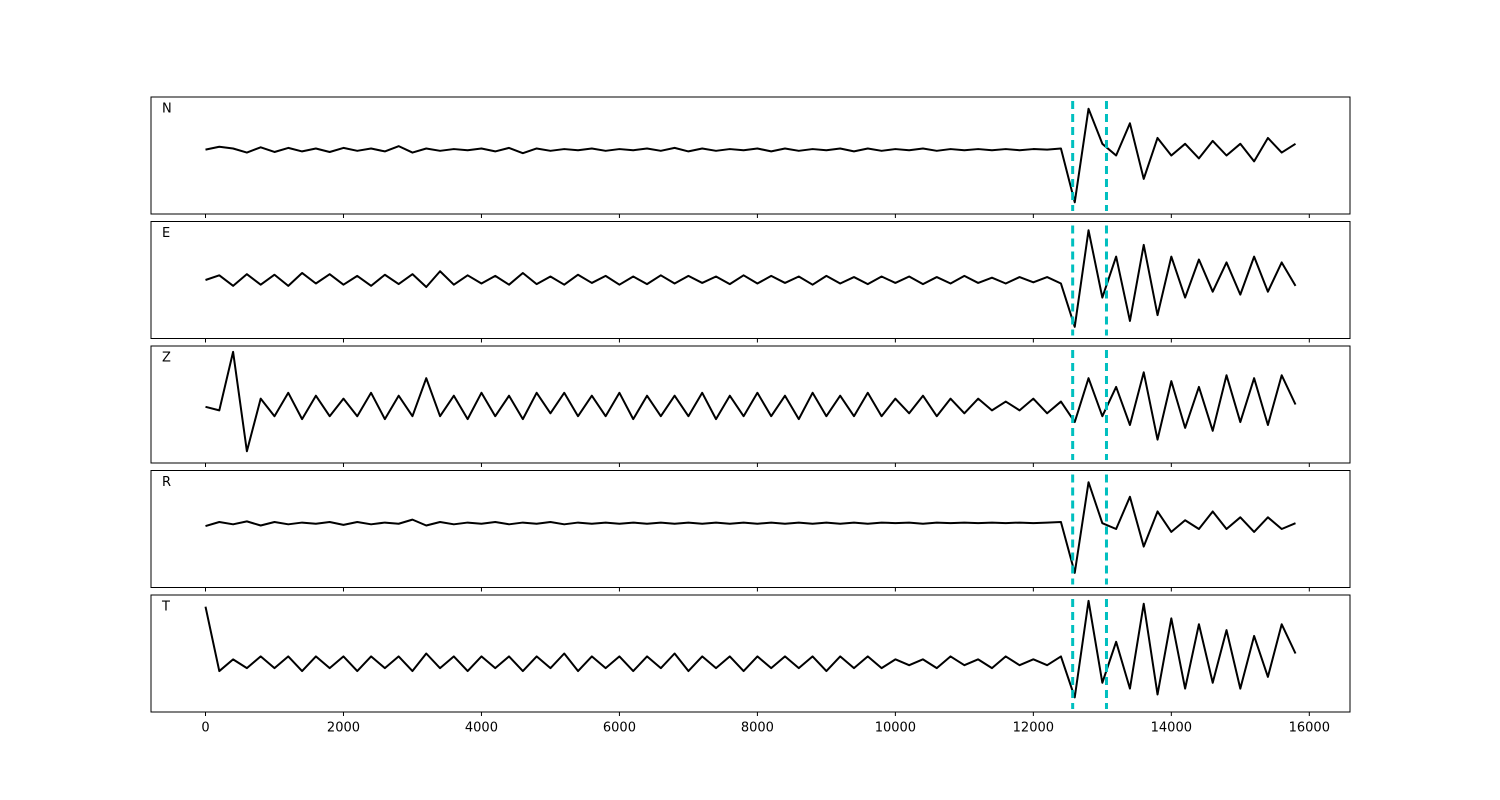  I want to click on panel-label: T, so click(165, 607).